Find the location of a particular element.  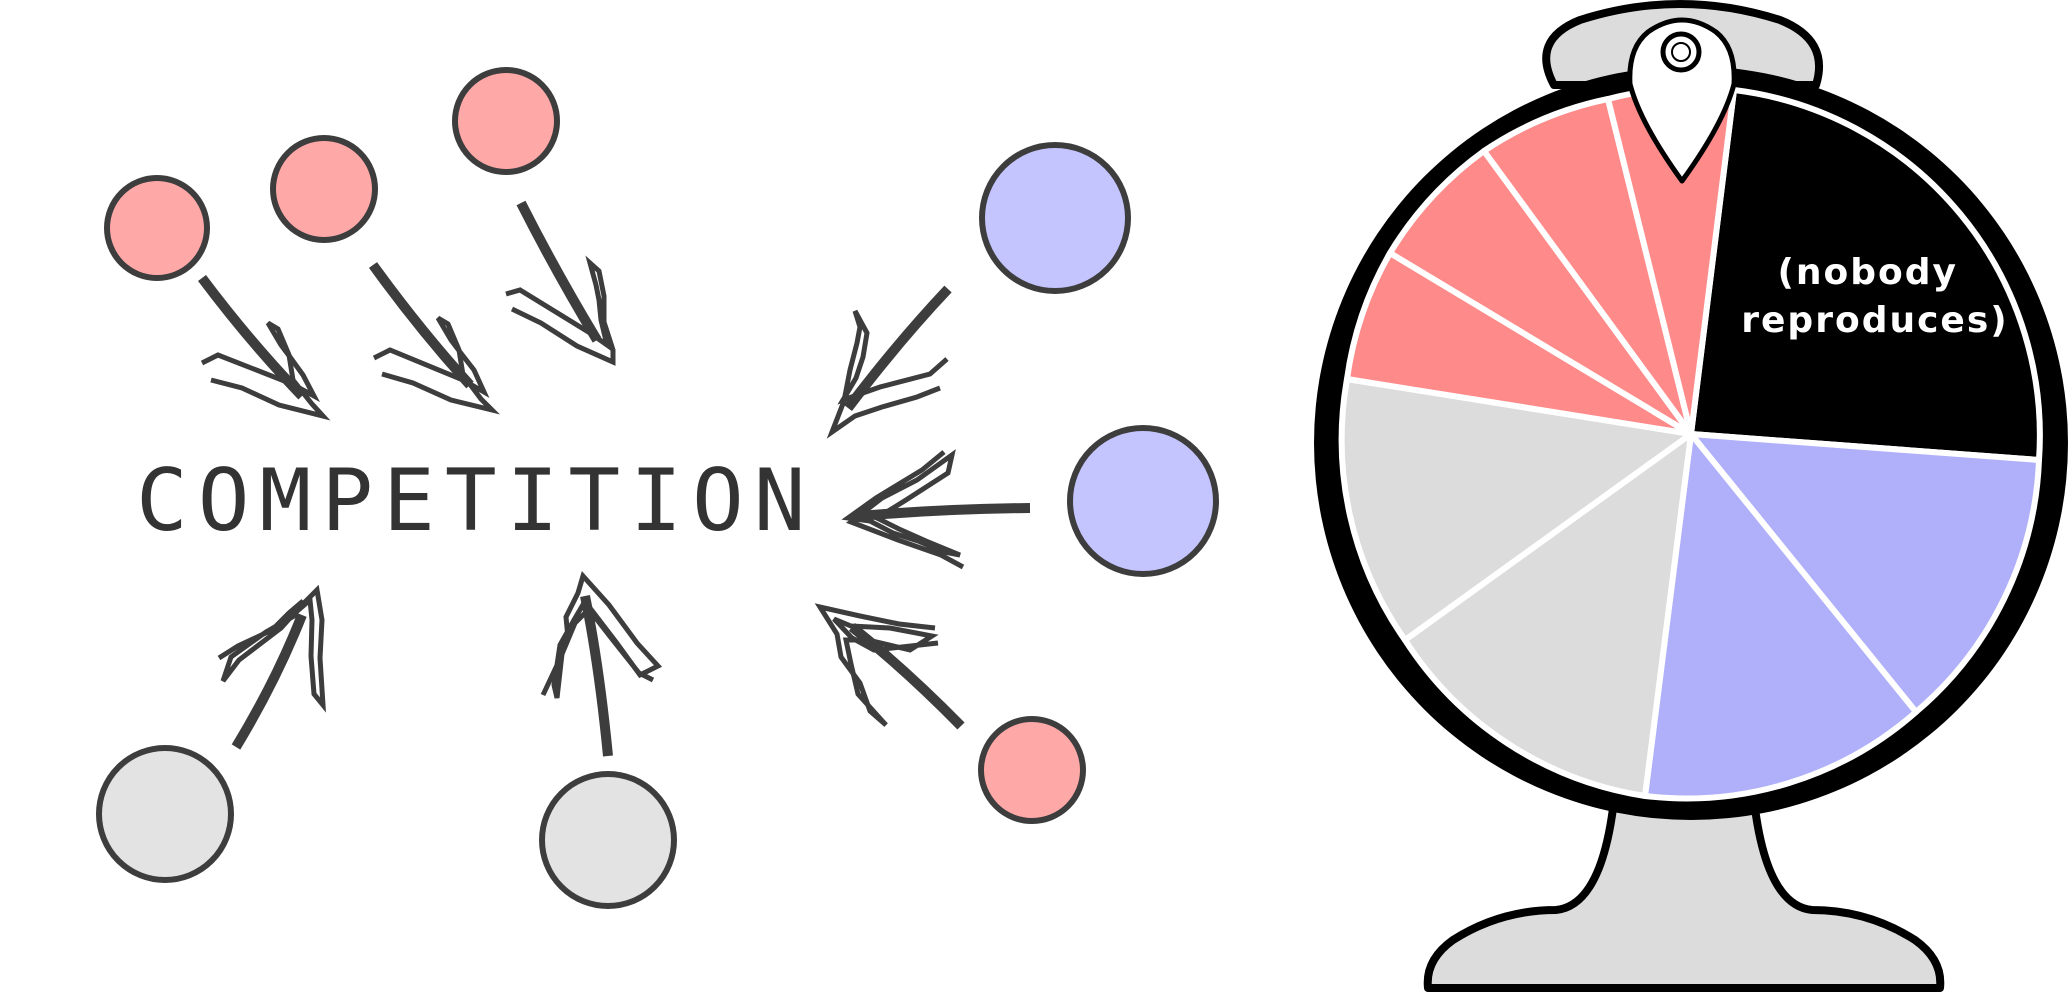

wheel-pointer is located at coordinates (1682, 100).